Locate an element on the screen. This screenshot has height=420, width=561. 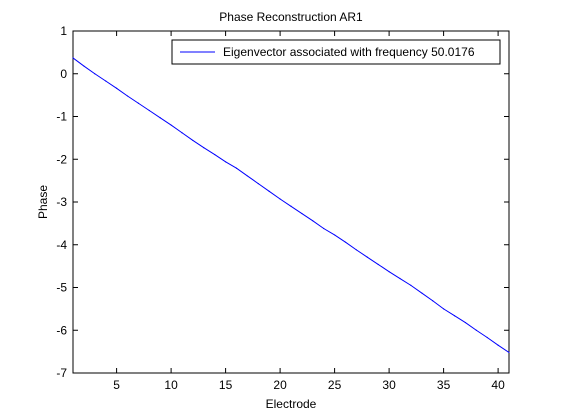
x-tick-label: 5 is located at coordinates (116, 385).